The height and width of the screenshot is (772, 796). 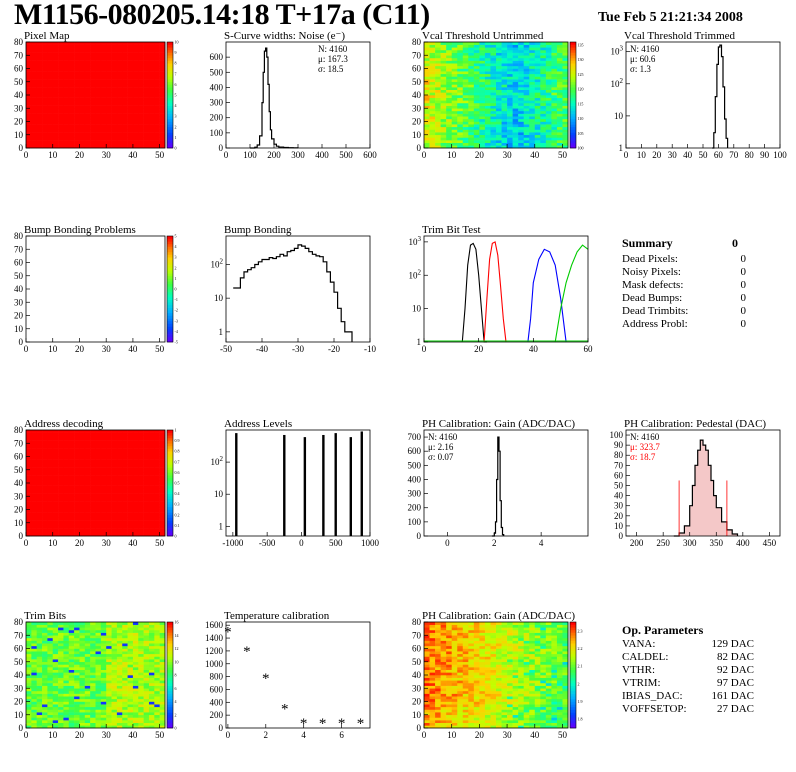 What do you see at coordinates (214, 625) in the screenshot?
I see `y-tick-label: 1600` at bounding box center [214, 625].